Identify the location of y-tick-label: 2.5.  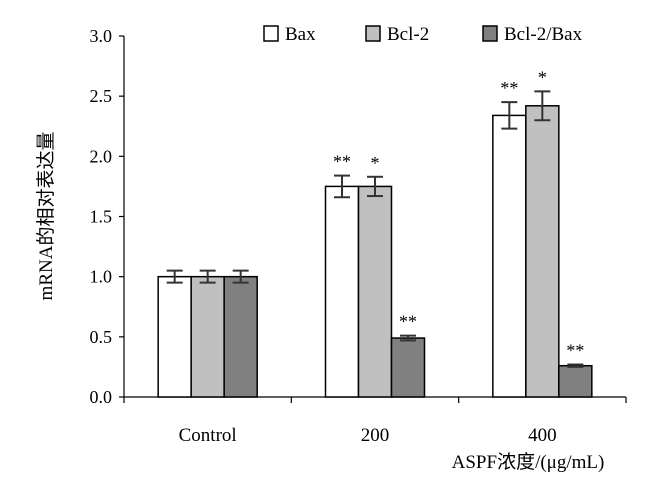
(101, 96).